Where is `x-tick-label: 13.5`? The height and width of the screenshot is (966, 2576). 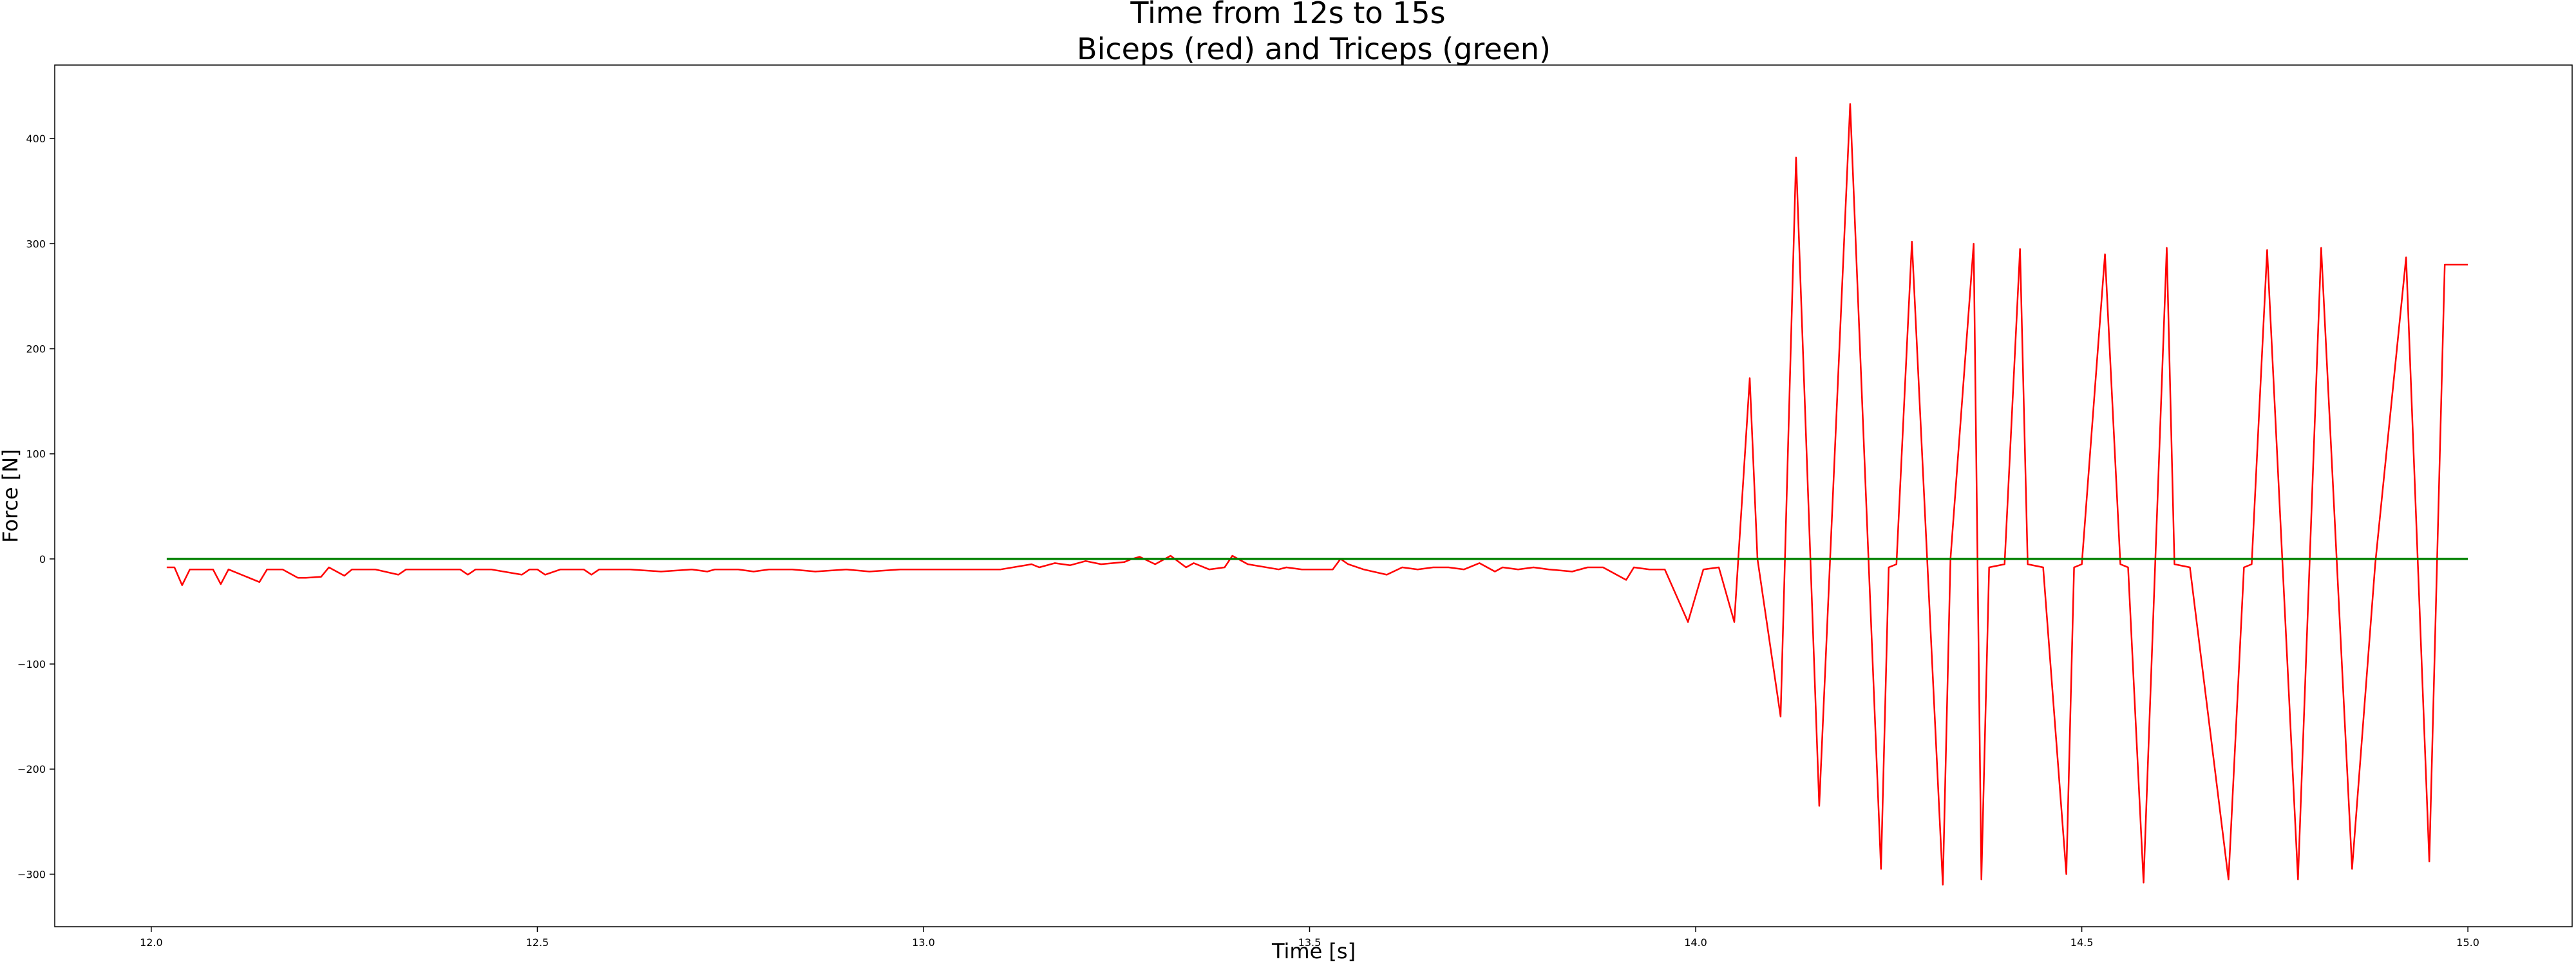 x-tick-label: 13.5 is located at coordinates (1309, 943).